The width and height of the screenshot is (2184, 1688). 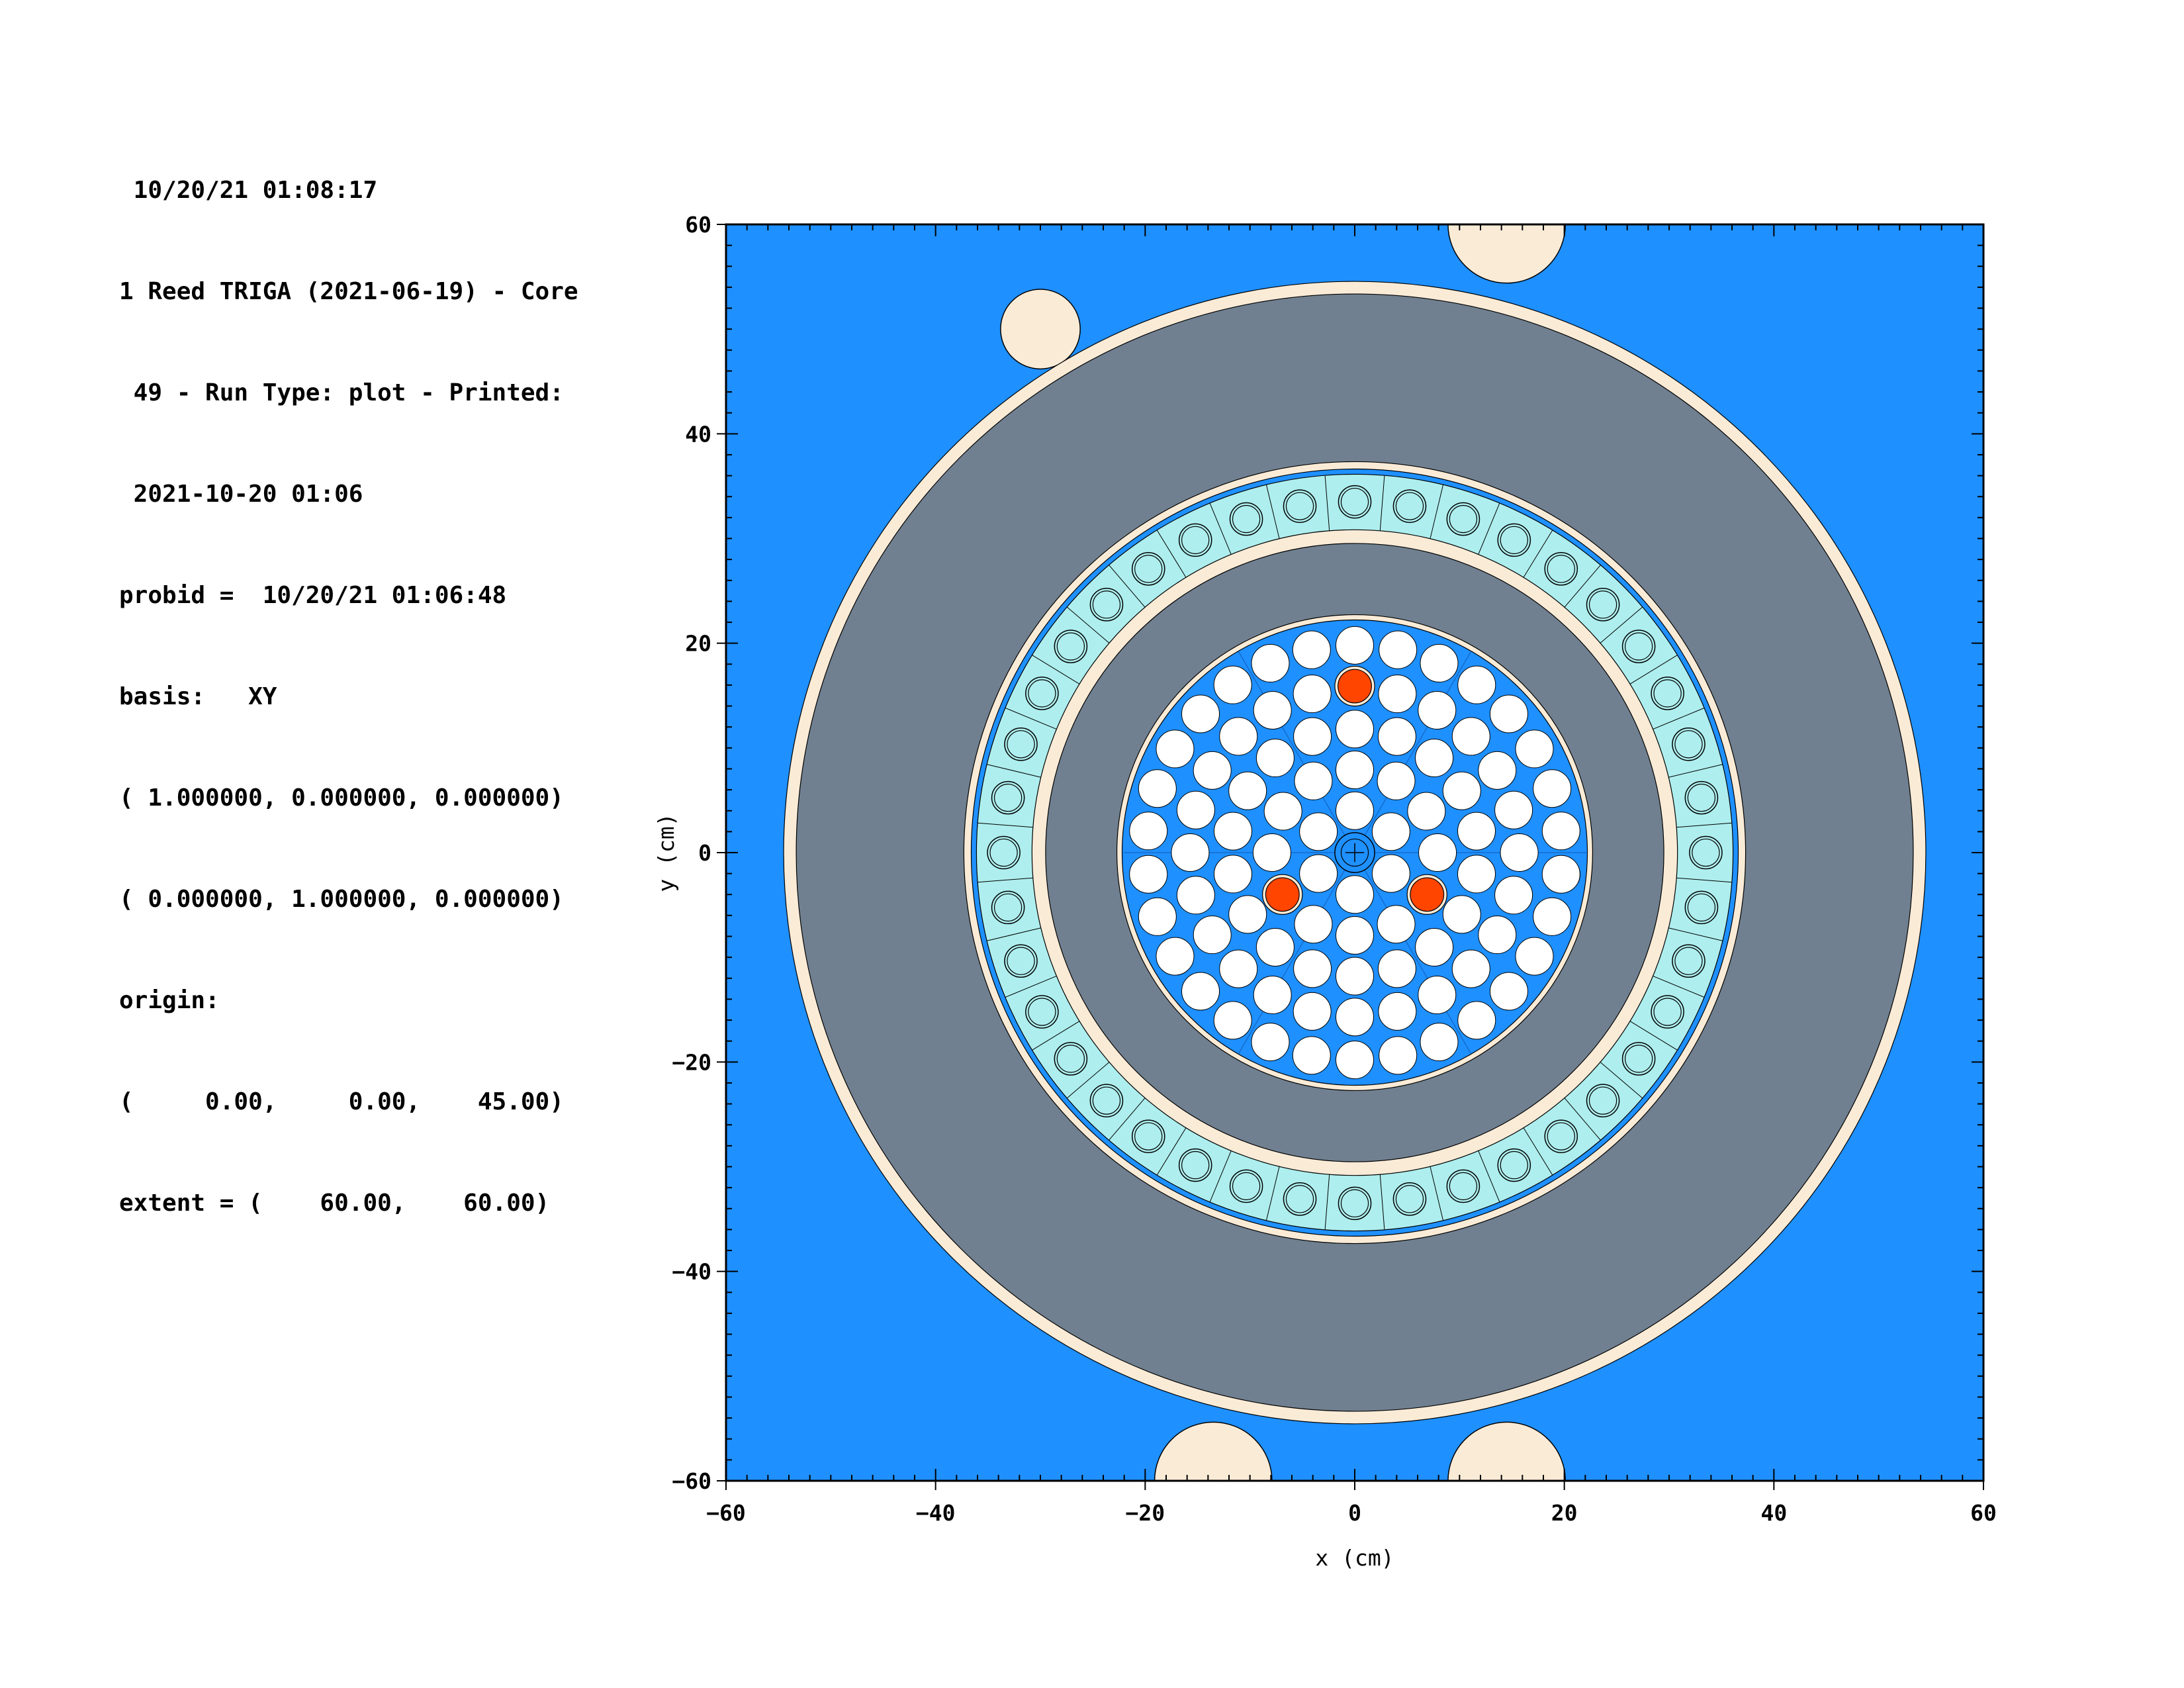 I want to click on y-tick-labels: 60 40 20 0 −20 −40 −60, so click(x=691, y=853).